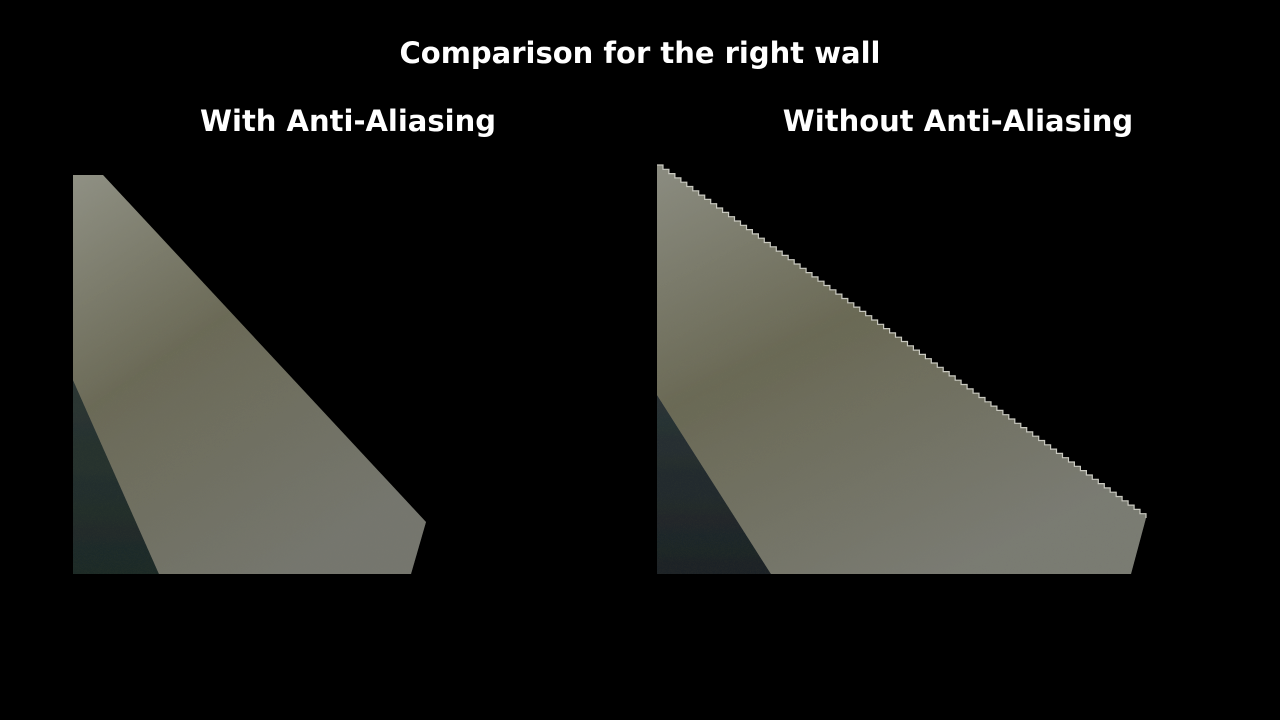 The image size is (1280, 720). I want to click on slide-title: Comparison for the right wall, so click(640, 53).